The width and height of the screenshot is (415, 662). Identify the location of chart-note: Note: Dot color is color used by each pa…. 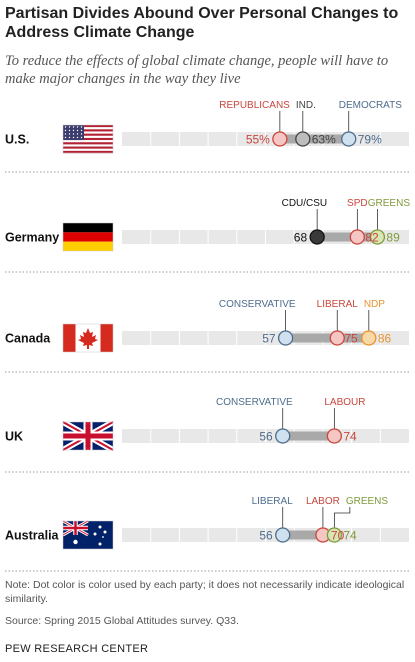
(205, 592).